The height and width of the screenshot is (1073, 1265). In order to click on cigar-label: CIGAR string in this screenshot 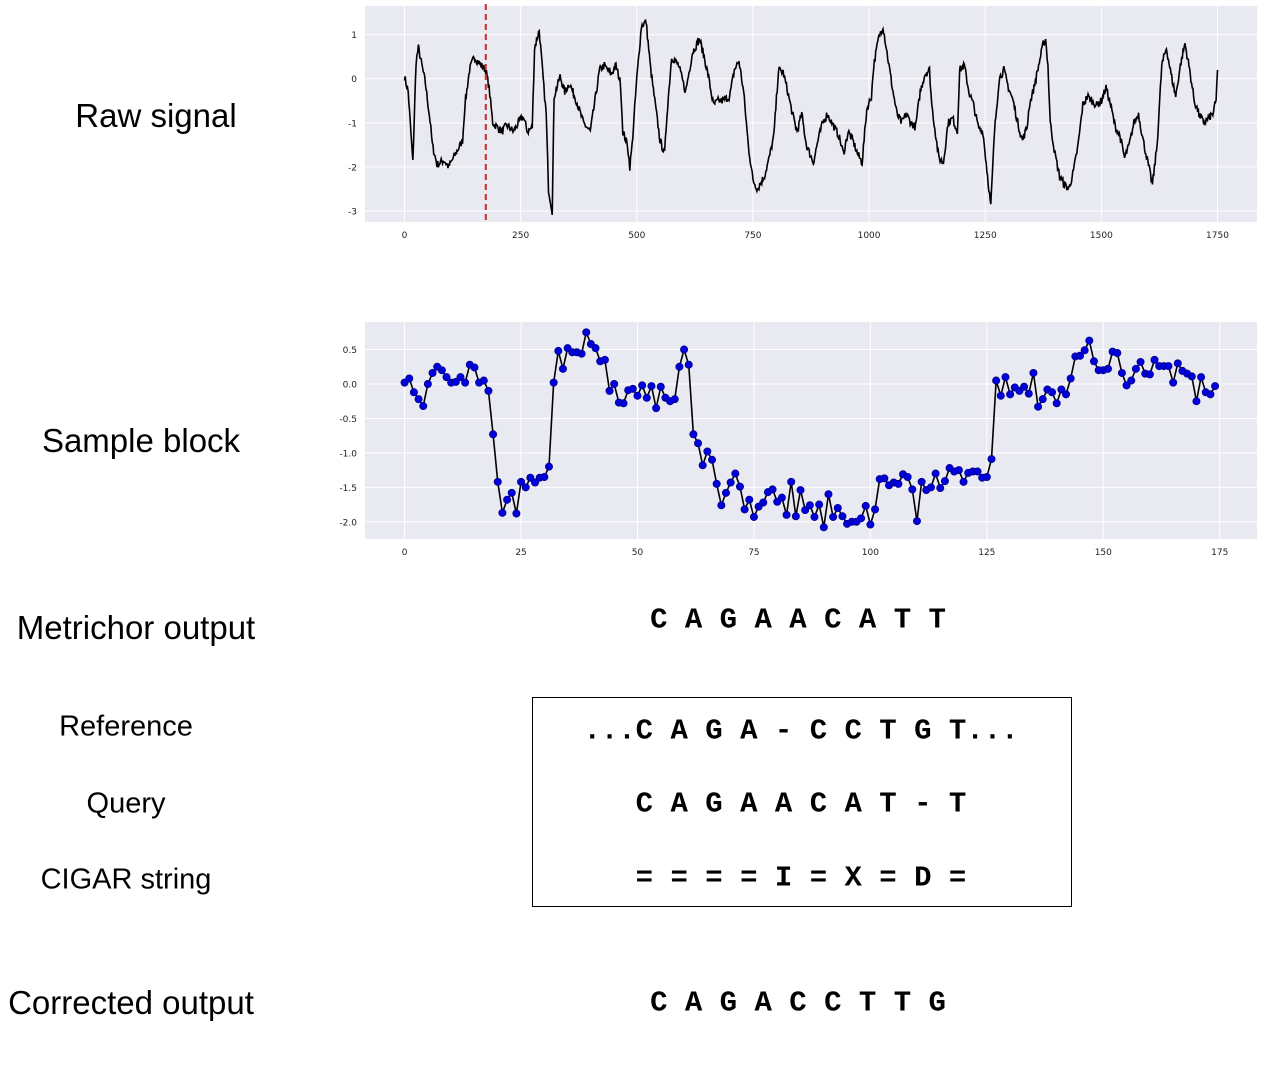, I will do `click(126, 879)`.